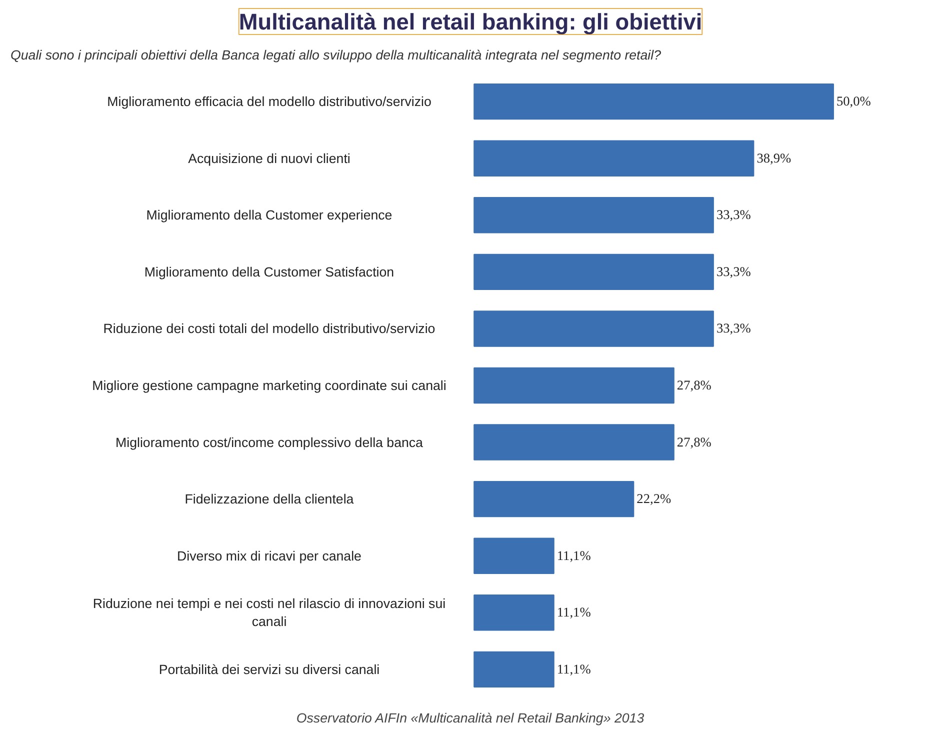  What do you see at coordinates (774, 158) in the screenshot?
I see `data-label: 38,9%` at bounding box center [774, 158].